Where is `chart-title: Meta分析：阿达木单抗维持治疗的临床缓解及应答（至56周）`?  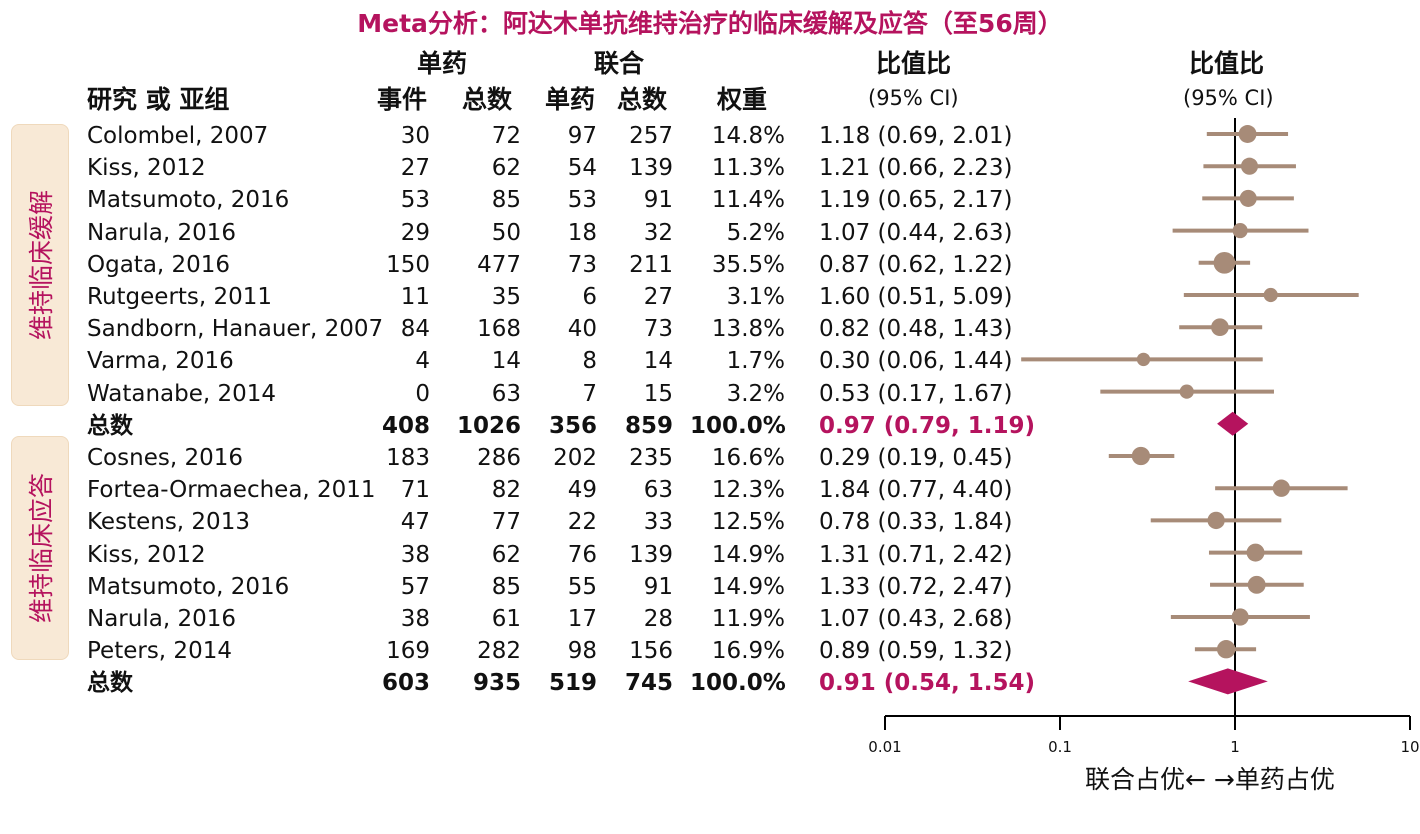
chart-title: Meta分析：阿达木单抗维持治疗的临床缓解及应答（至56周） is located at coordinates (710, 23).